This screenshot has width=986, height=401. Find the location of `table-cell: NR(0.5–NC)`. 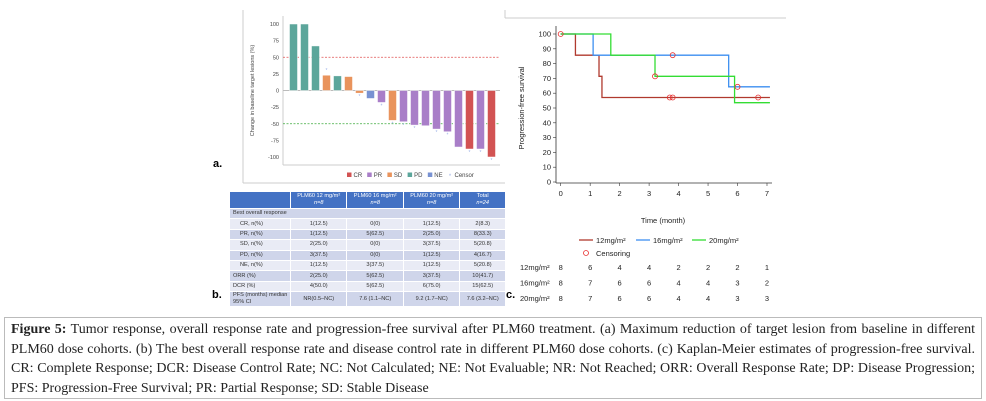

table-cell: NR(0.5–NC) is located at coordinates (319, 299).